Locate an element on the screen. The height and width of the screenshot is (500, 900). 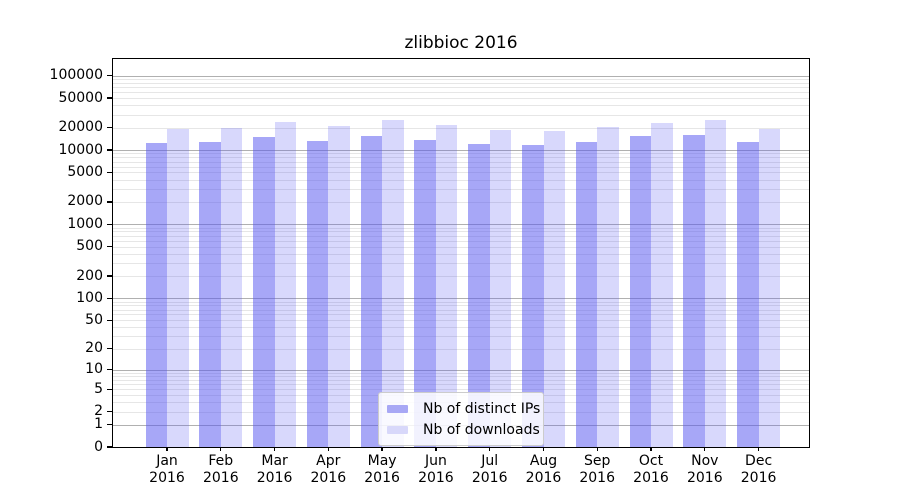
bar-downloads-jun is located at coordinates (446, 285).